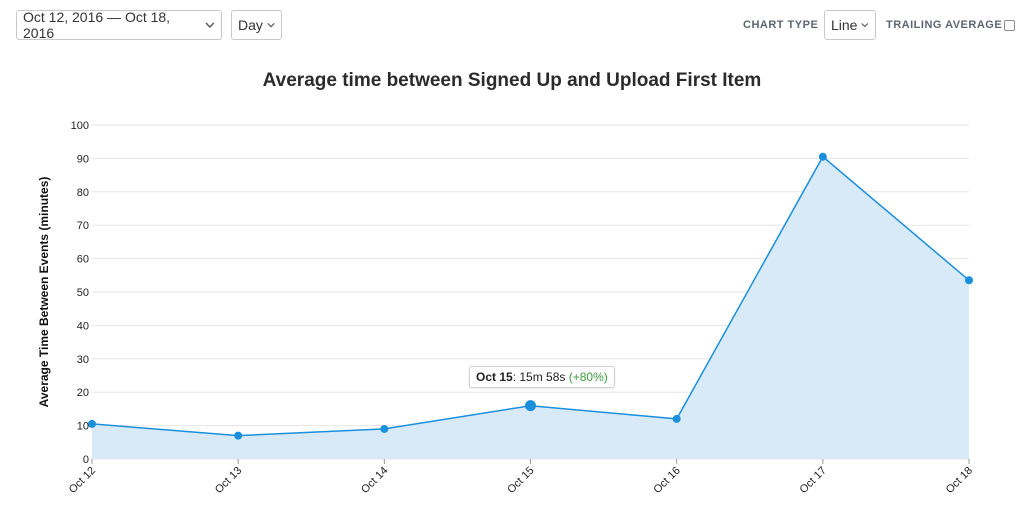 The width and height of the screenshot is (1024, 519). I want to click on y-tick-label: 90, so click(83, 159).